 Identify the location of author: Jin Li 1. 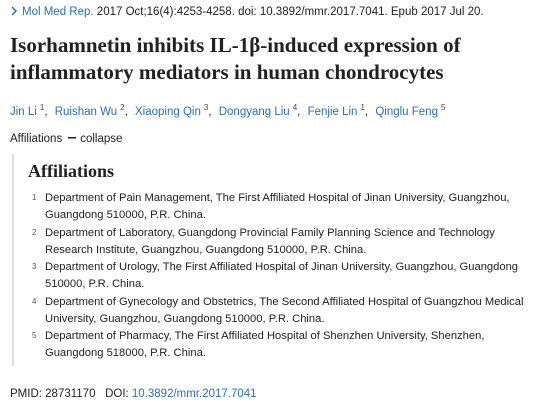
(31, 110).